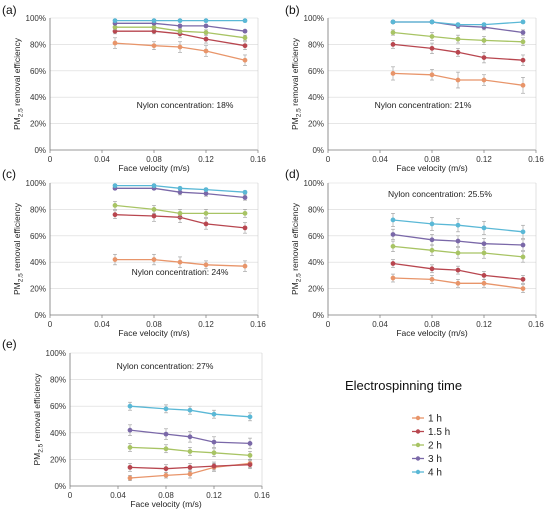 Image resolution: width=554 pixels, height=518 pixels. I want to click on x-tick-label: 0, so click(328, 324).